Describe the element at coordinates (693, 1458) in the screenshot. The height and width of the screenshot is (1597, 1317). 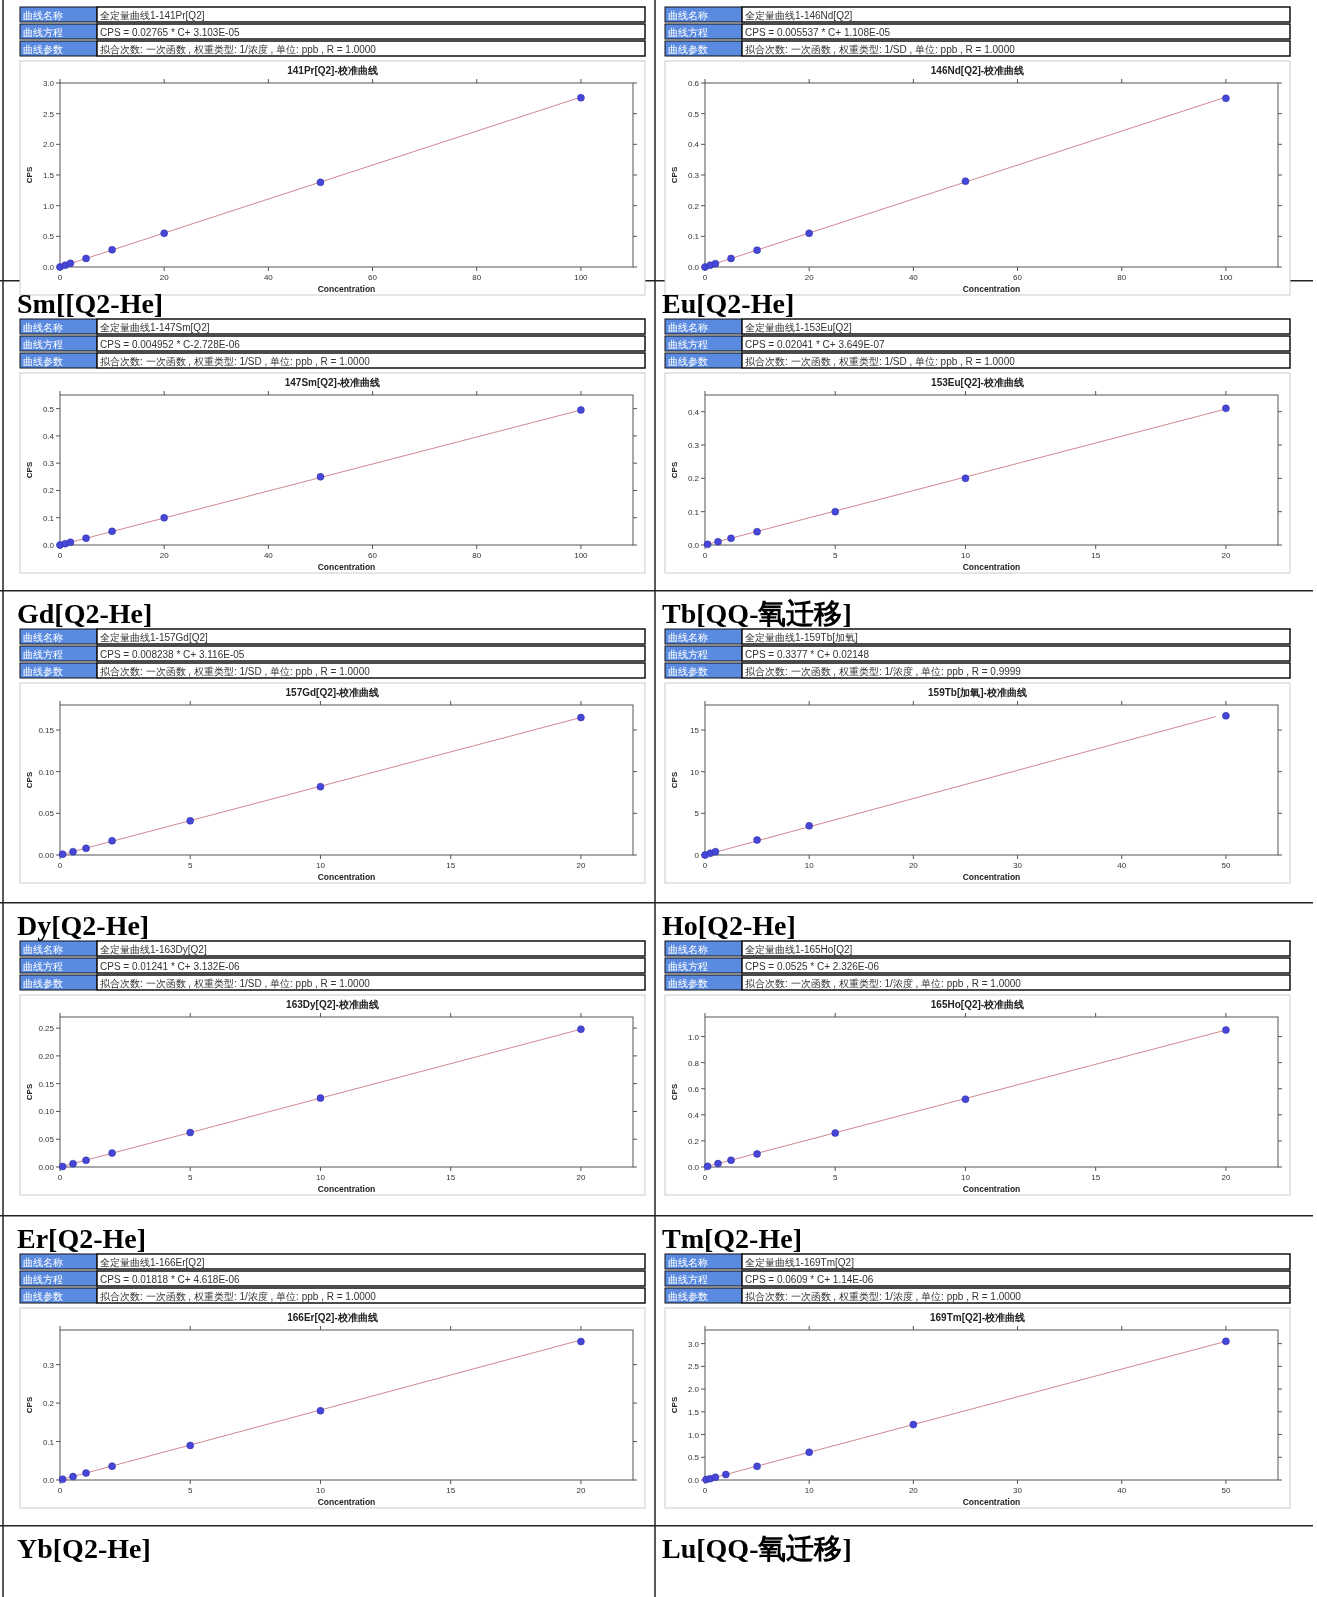
I see `y-tick-label: 0.5` at that location.